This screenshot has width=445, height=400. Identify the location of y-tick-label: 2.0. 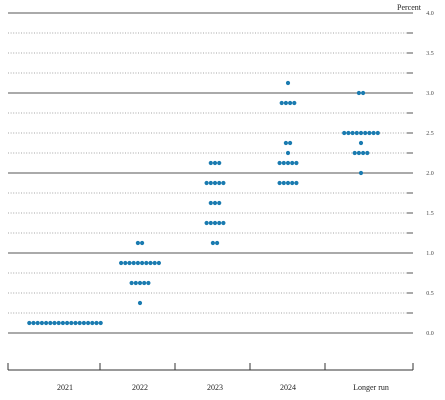
(430, 174).